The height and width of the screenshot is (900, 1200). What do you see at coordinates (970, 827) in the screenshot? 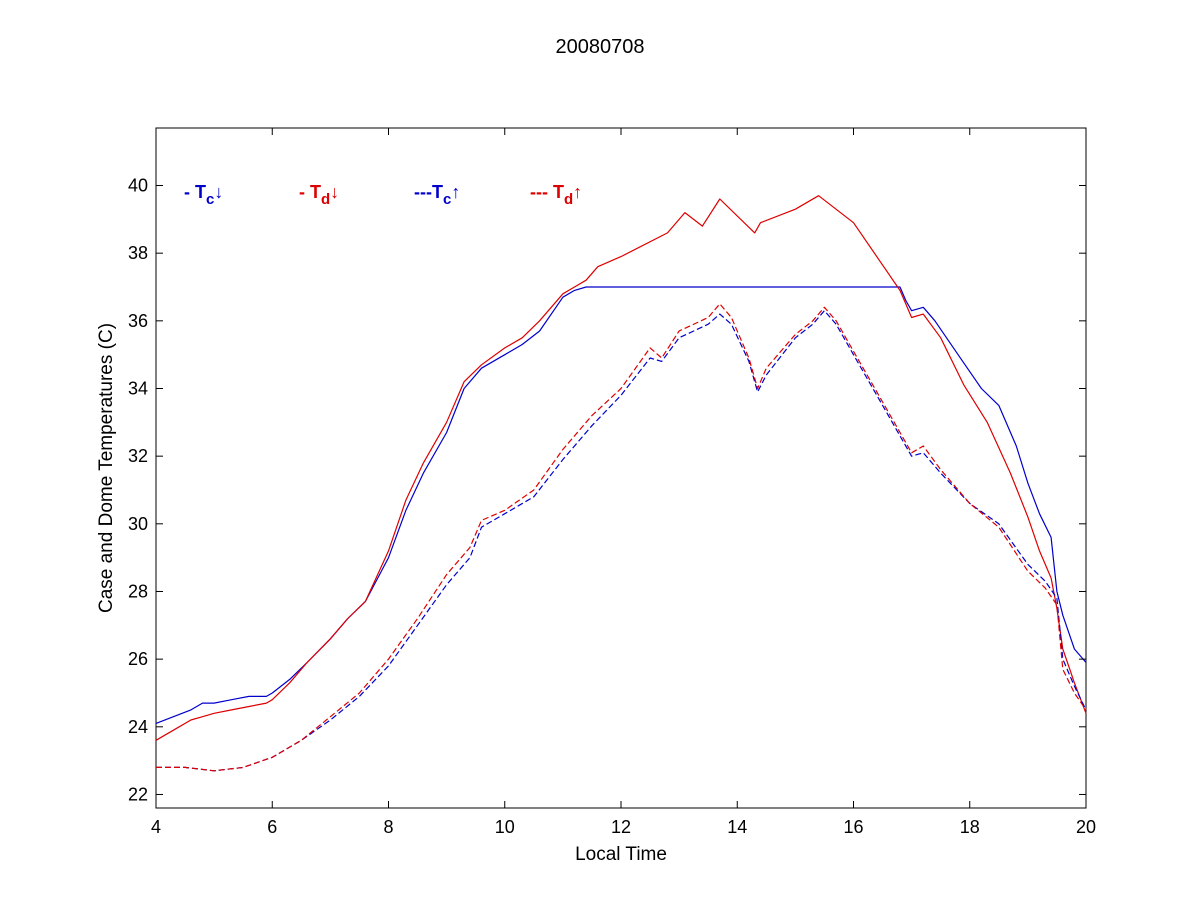
I see `x-tick-label: 18` at bounding box center [970, 827].